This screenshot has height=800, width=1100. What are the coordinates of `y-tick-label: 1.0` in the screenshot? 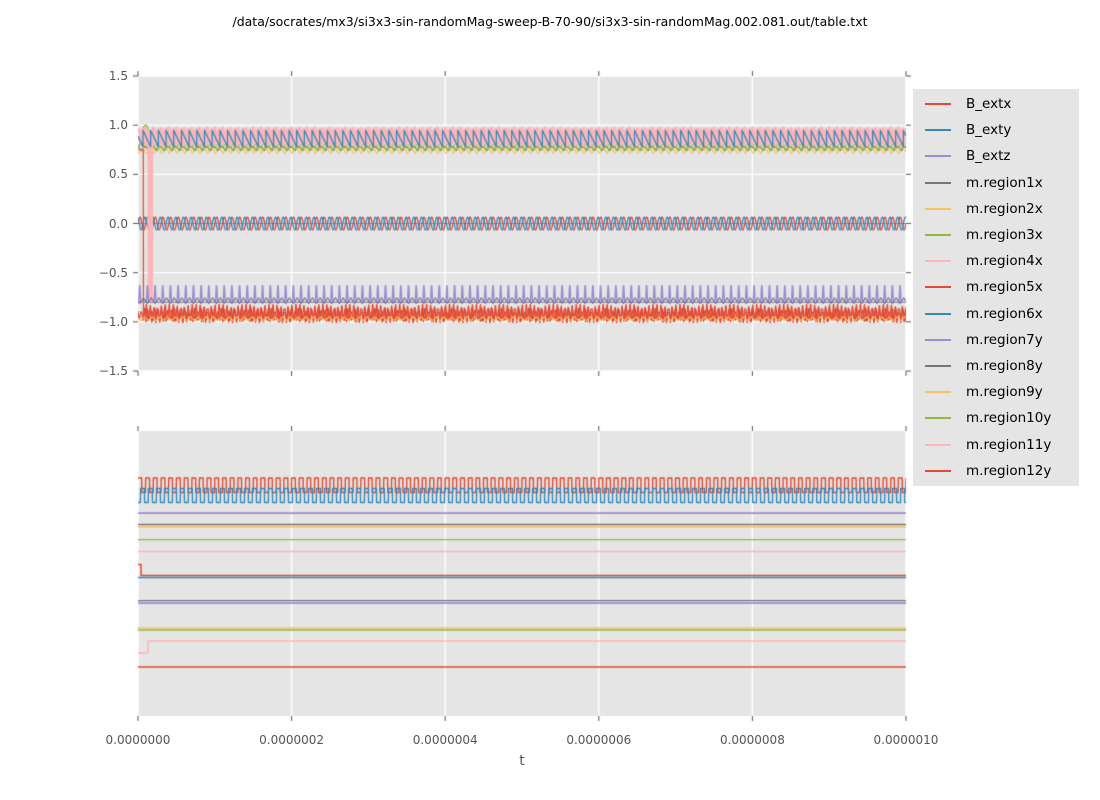 It's located at (118, 125).